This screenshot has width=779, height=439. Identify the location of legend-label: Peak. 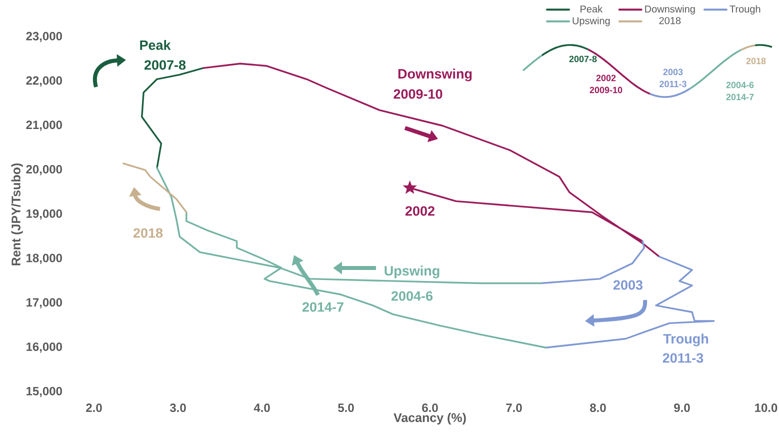
(591, 9).